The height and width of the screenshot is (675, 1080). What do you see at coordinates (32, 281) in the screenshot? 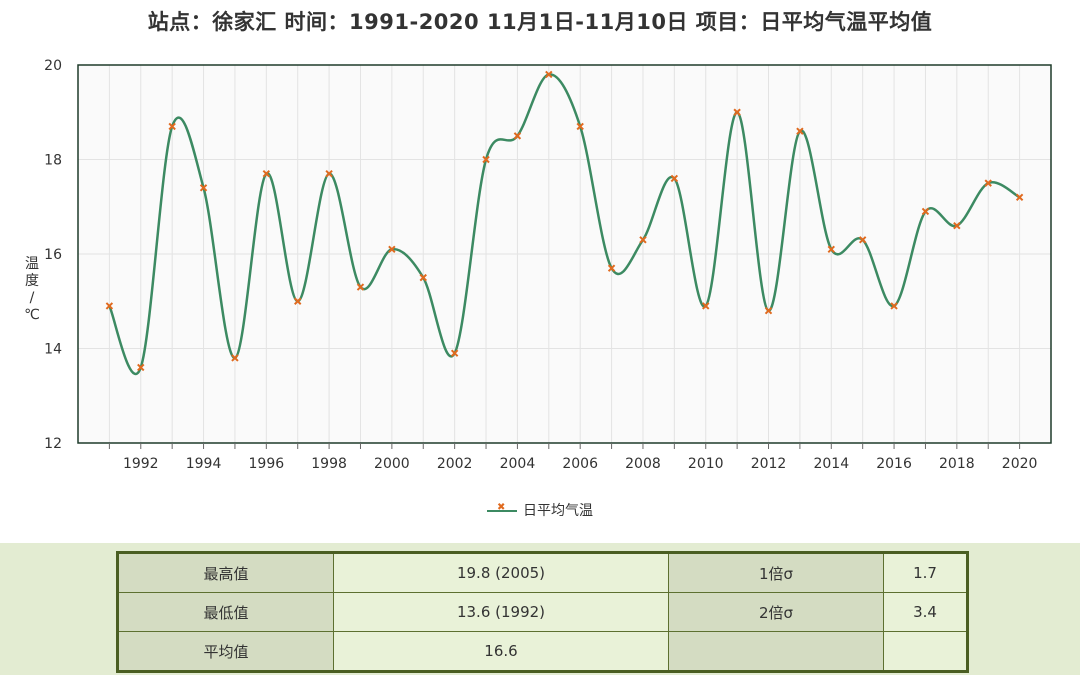
I see `y-axis-label-char: 度` at bounding box center [32, 281].